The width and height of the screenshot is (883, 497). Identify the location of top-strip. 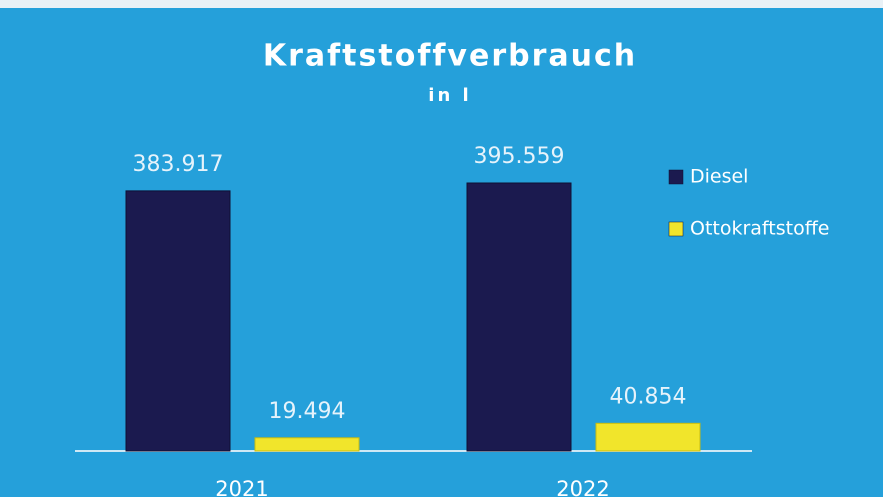
(441, 4).